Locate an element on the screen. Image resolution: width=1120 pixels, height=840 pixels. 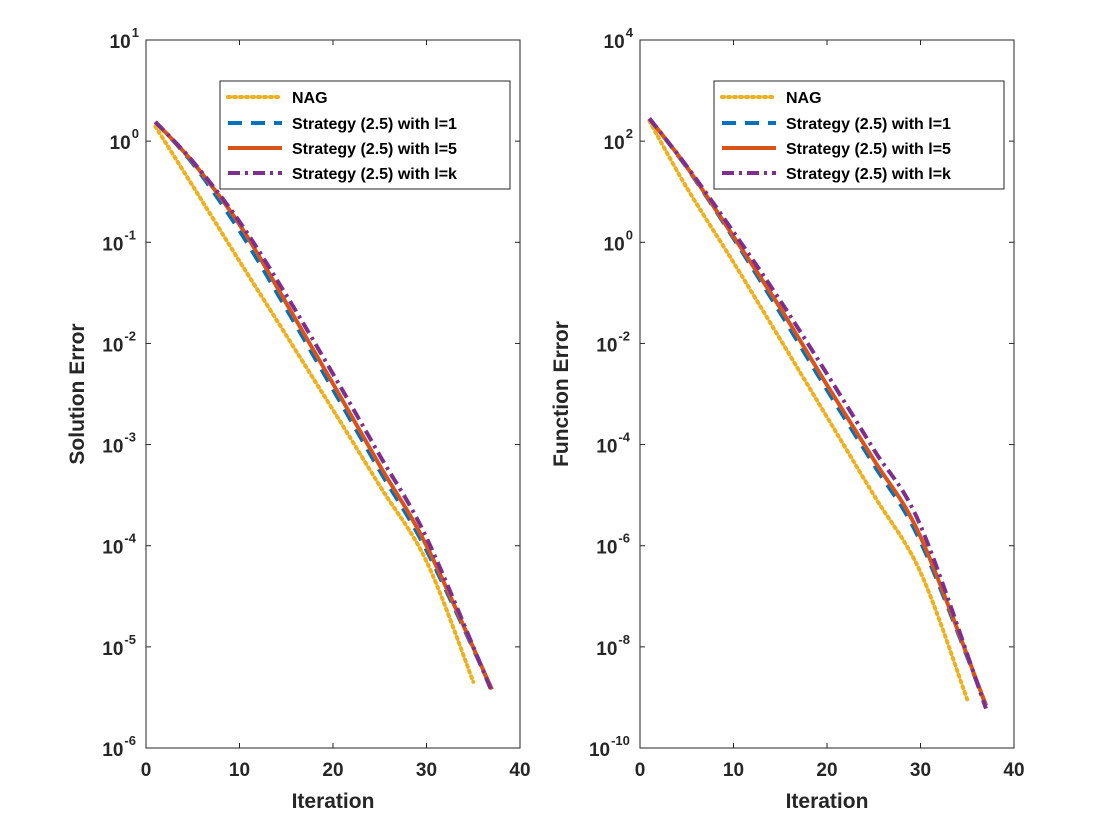
y-tick-exponent: -3 is located at coordinates (130, 437).